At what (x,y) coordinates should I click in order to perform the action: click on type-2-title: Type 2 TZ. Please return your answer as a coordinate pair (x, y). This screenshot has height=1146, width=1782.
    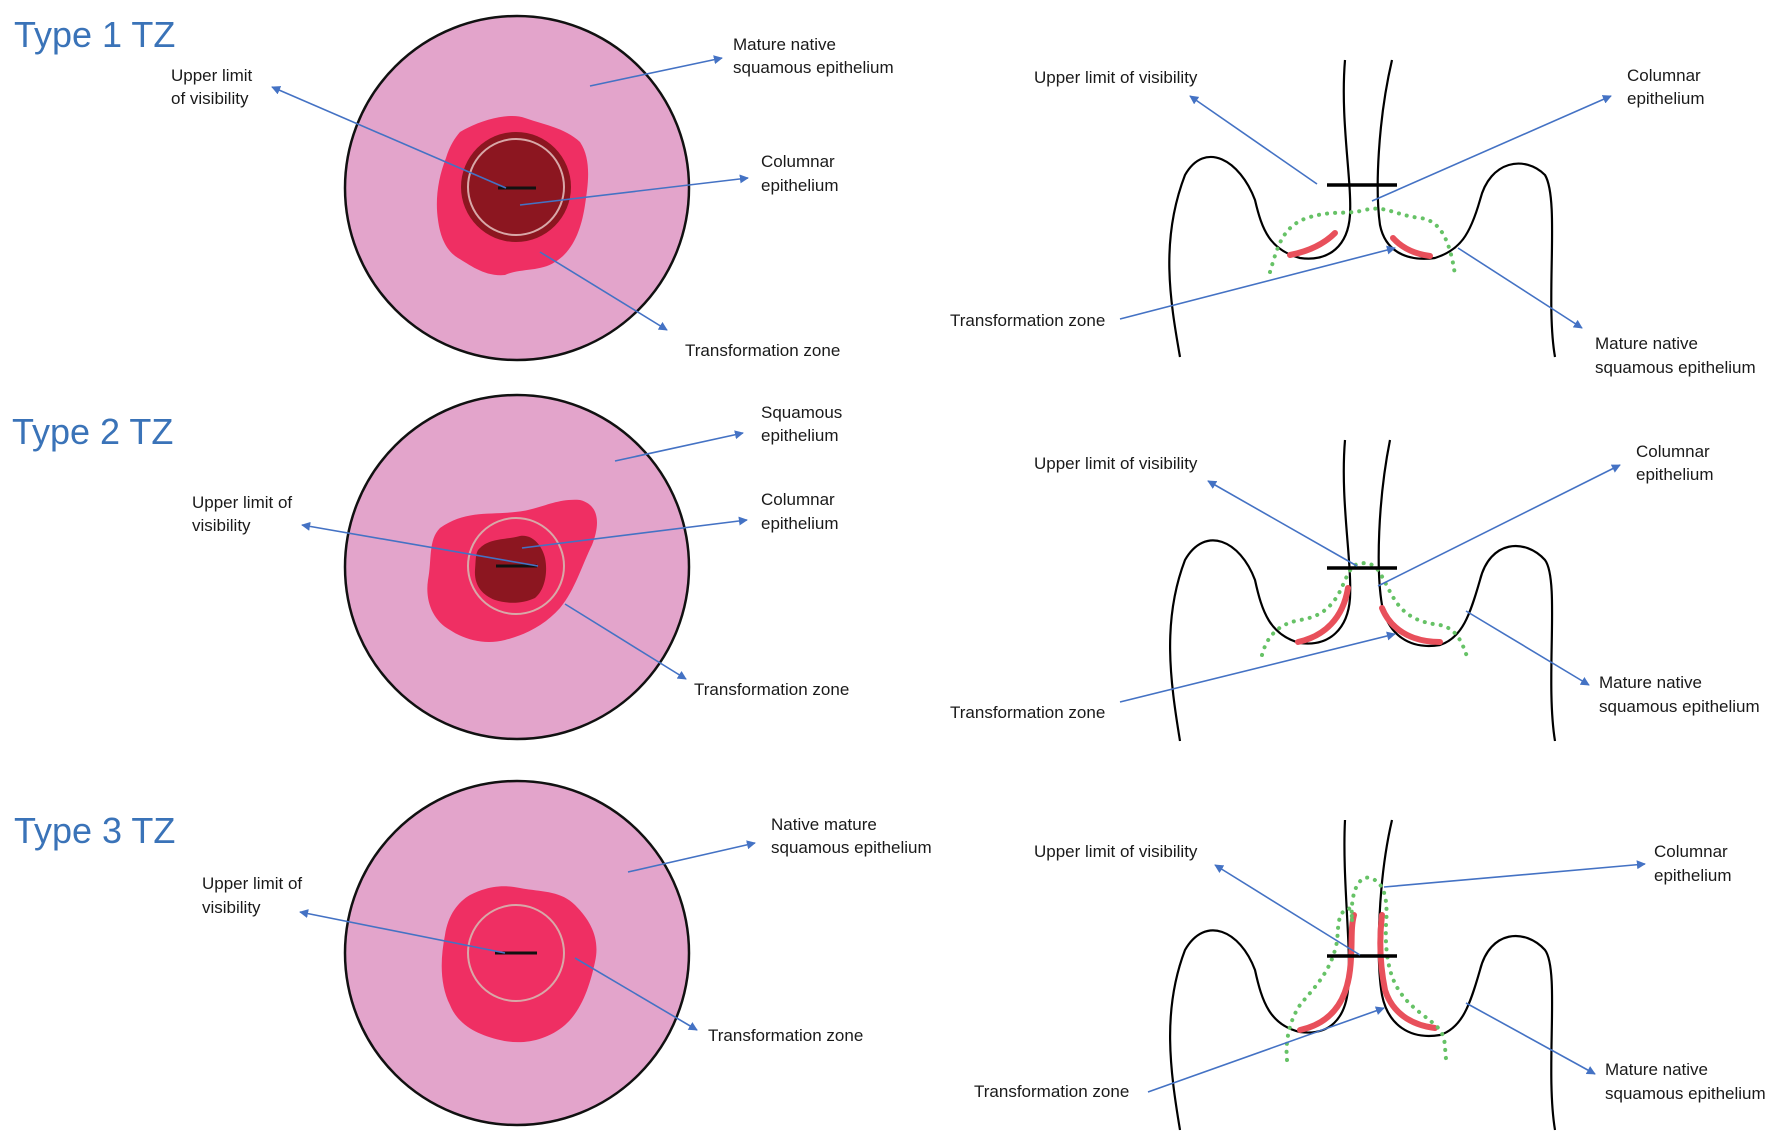
    Looking at the image, I should click on (92, 431).